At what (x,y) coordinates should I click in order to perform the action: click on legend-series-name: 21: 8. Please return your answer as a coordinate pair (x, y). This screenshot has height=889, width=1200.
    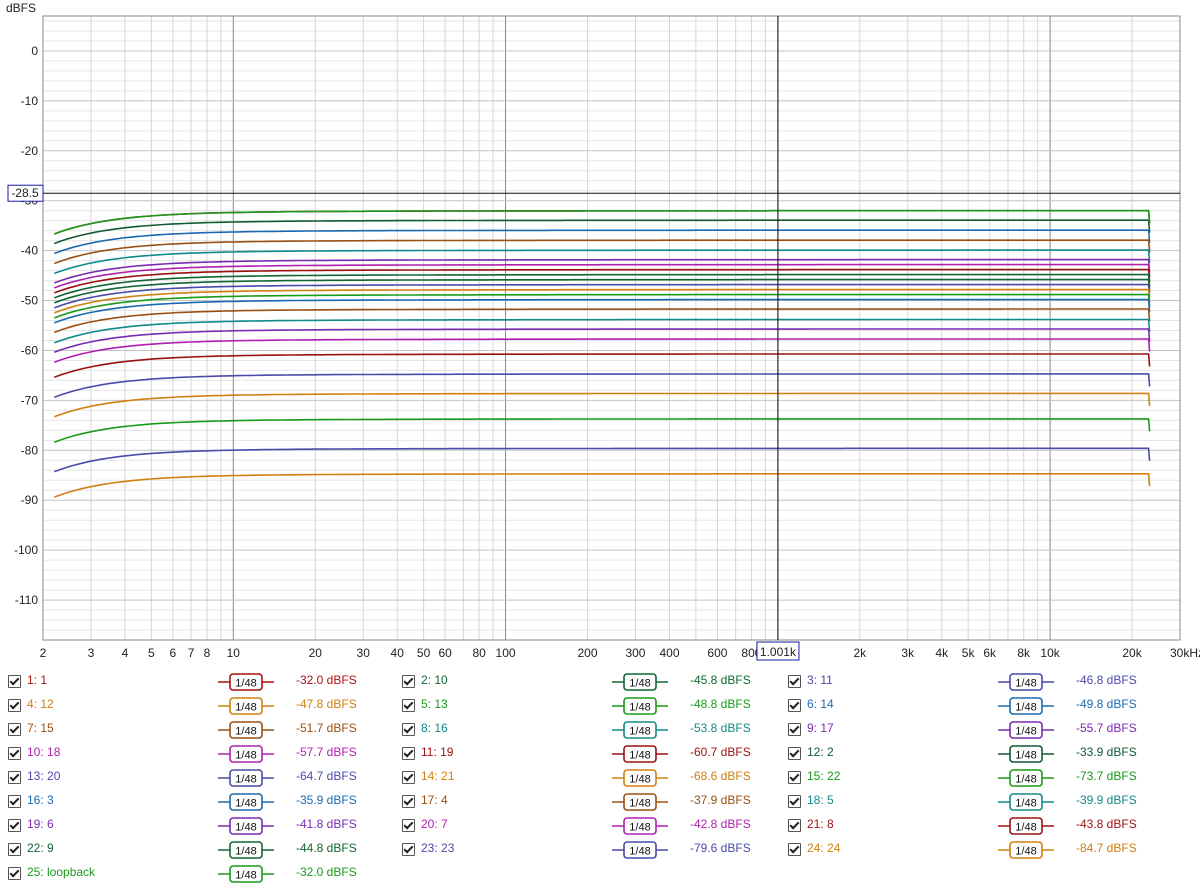
    Looking at the image, I should click on (820, 824).